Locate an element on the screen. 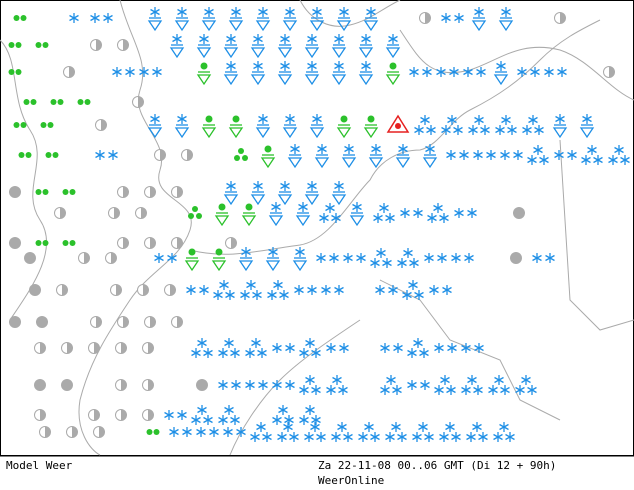 This screenshot has height=490, width=634. run-time: Za 22-11-08 00..06 GMT (Di 12 + 90h) is located at coordinates (437, 465).